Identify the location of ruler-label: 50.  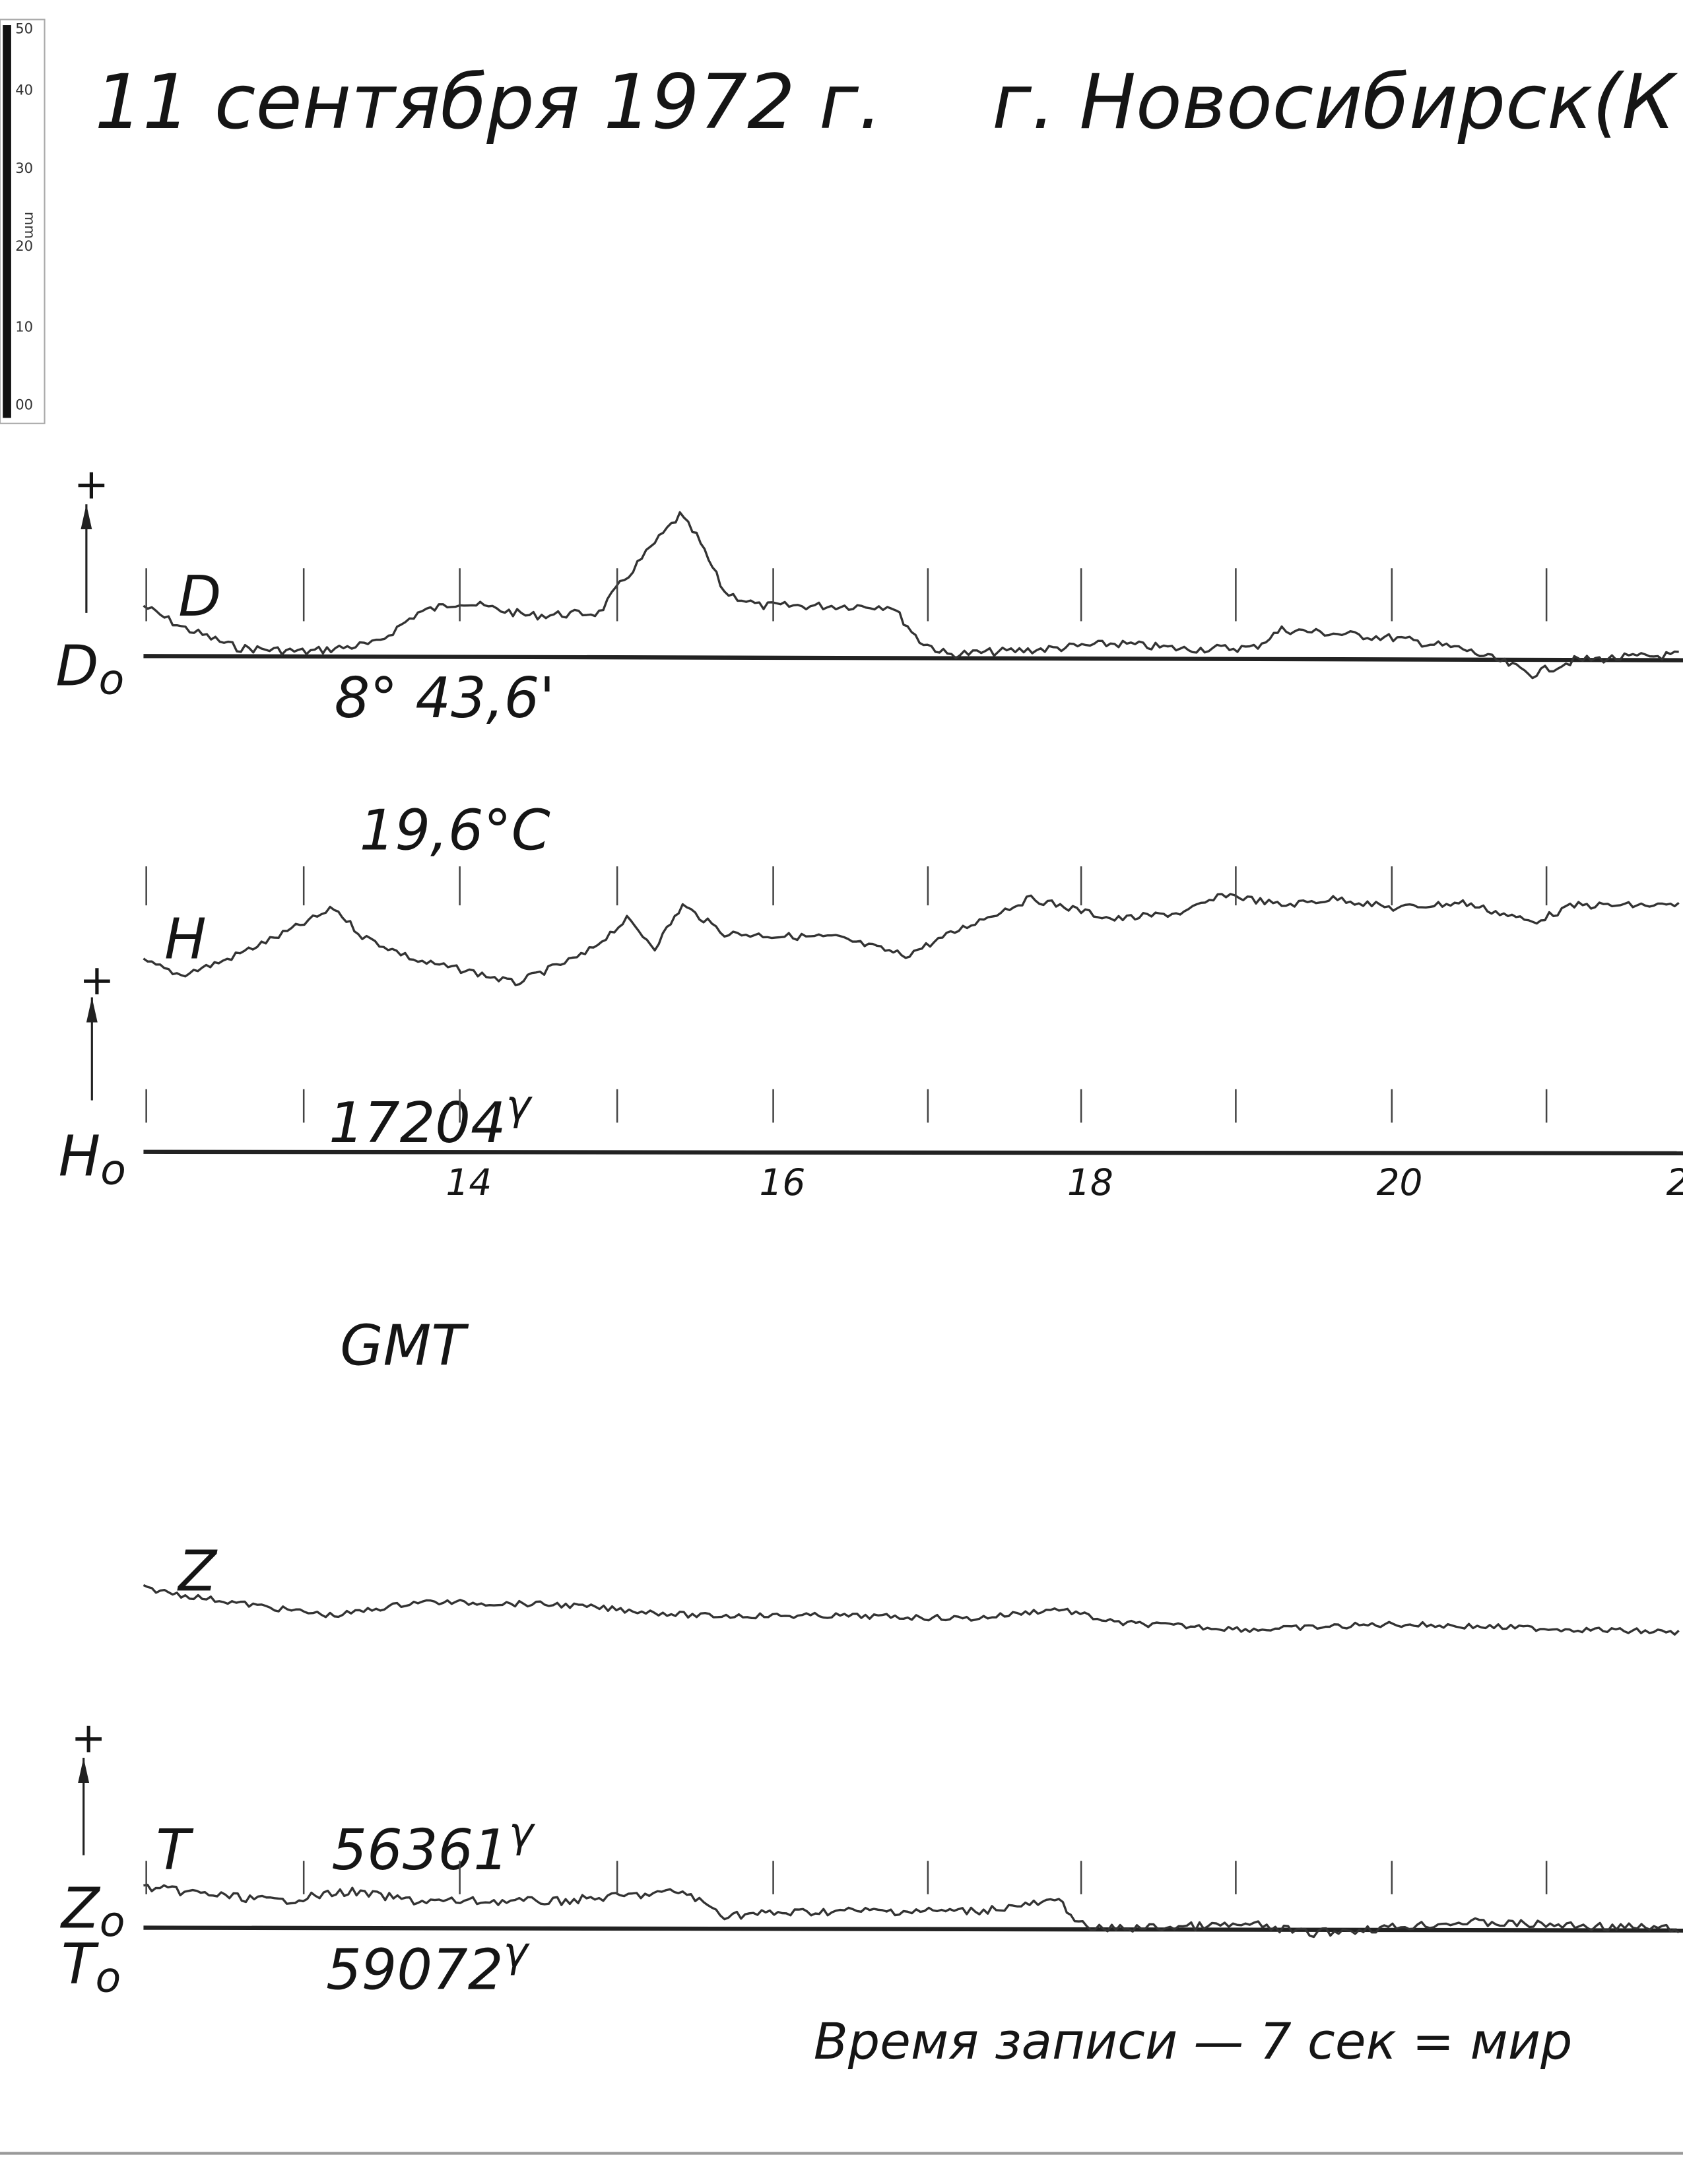
(24, 28).